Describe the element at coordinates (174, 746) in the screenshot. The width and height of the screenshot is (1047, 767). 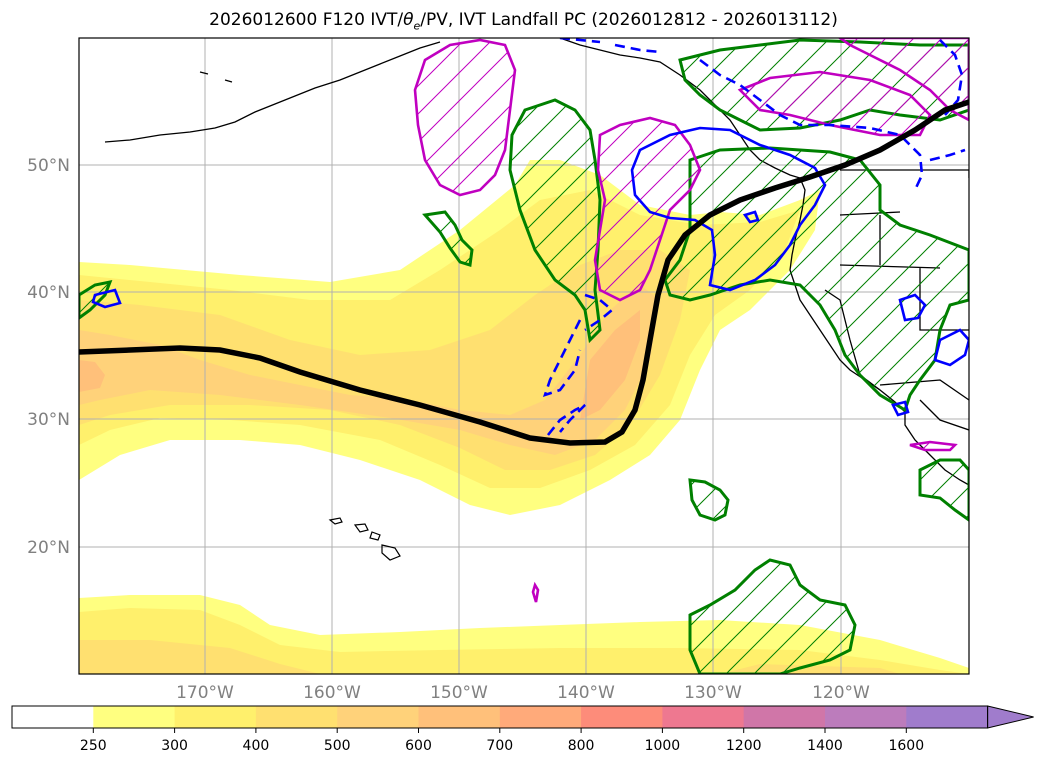
I see `colorbar-tick-label: 300` at that location.